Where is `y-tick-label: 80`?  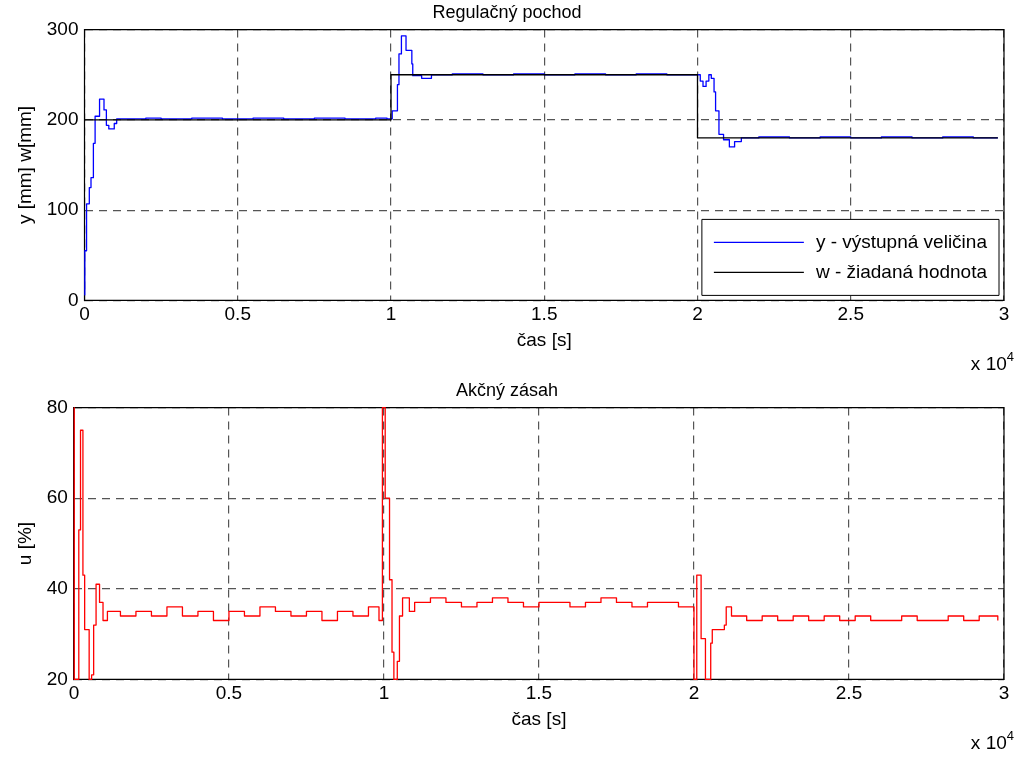
y-tick-label: 80 is located at coordinates (57, 406).